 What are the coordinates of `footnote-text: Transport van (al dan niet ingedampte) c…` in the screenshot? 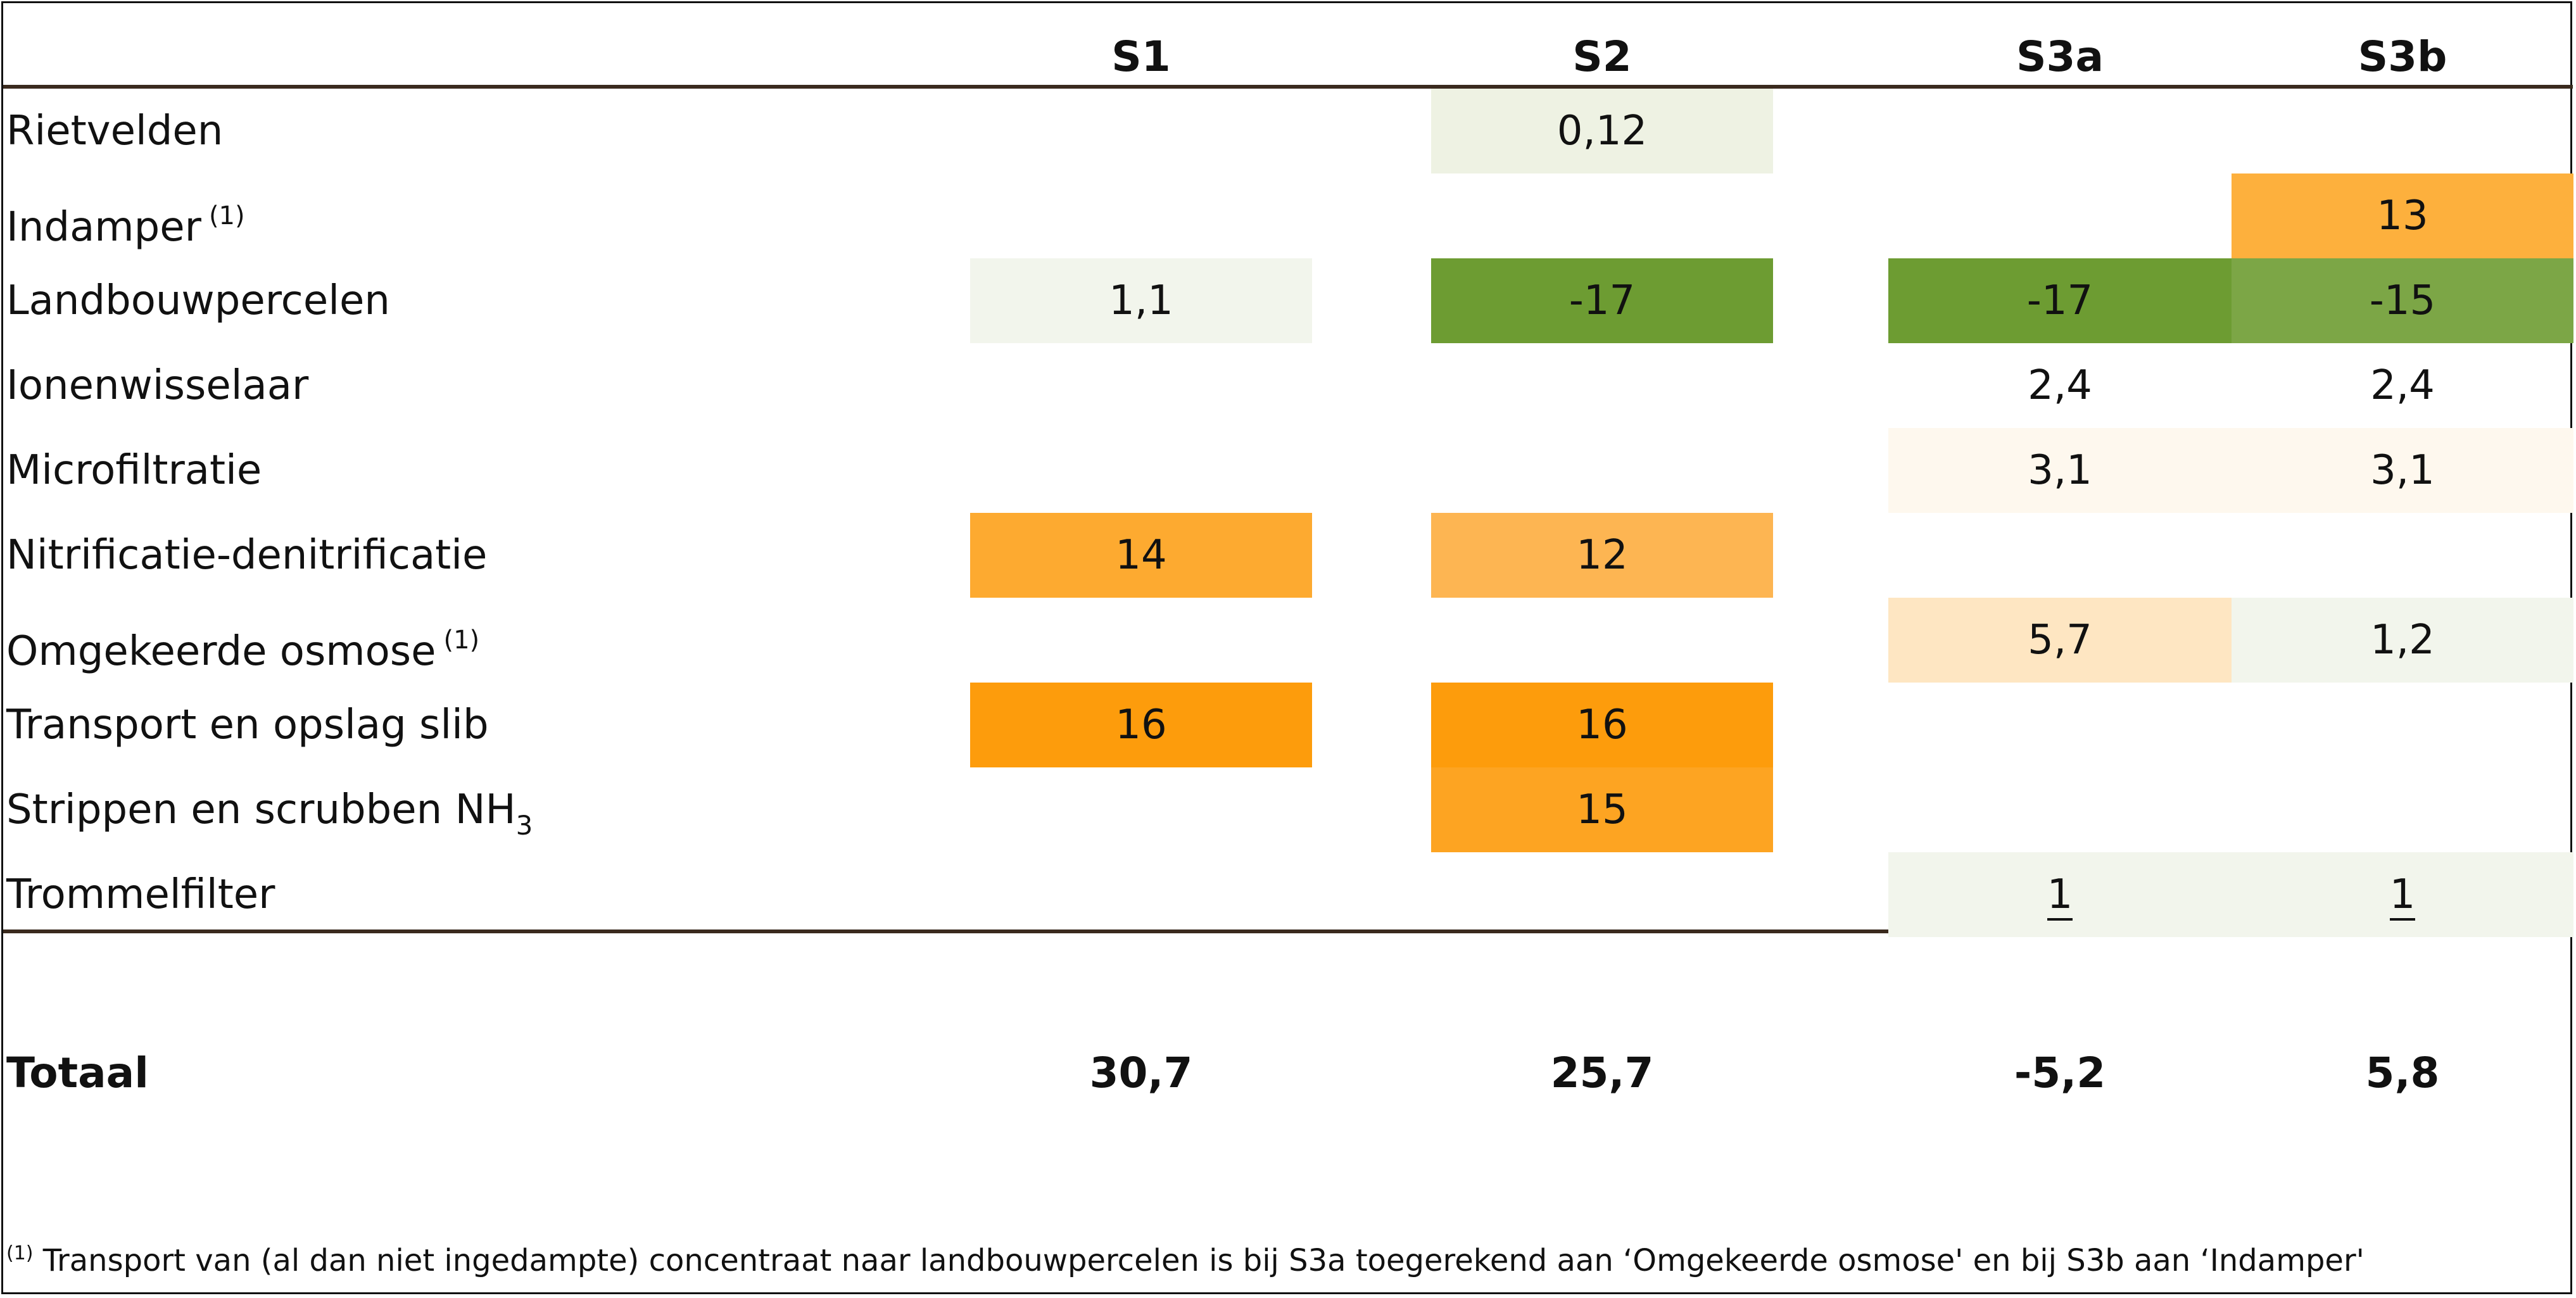 It's located at (1198, 1260).